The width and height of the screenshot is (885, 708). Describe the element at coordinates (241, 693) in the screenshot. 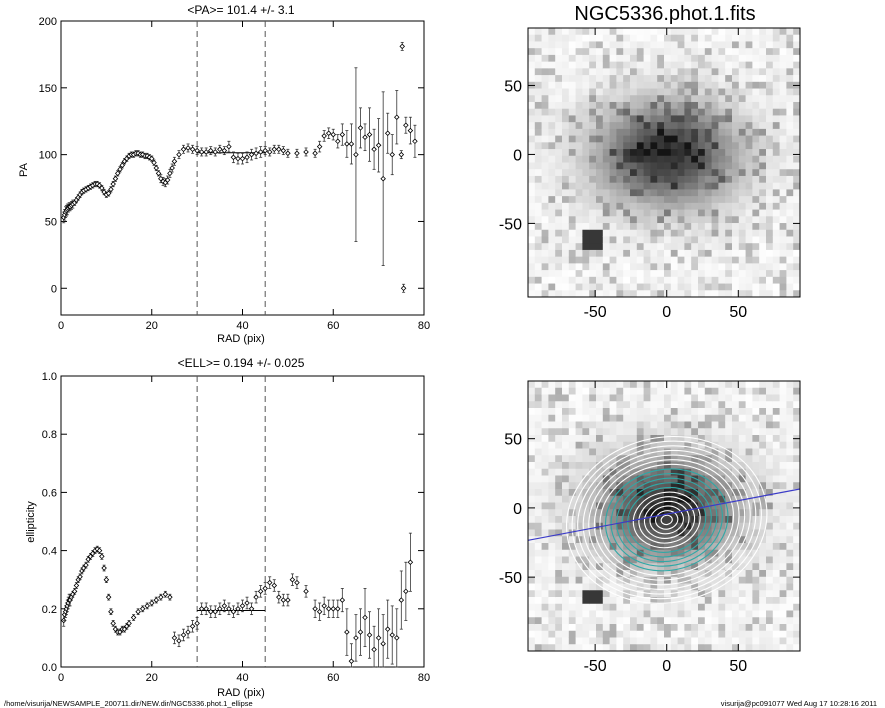

I see `ell-xlabel: RAD (pix)` at that location.